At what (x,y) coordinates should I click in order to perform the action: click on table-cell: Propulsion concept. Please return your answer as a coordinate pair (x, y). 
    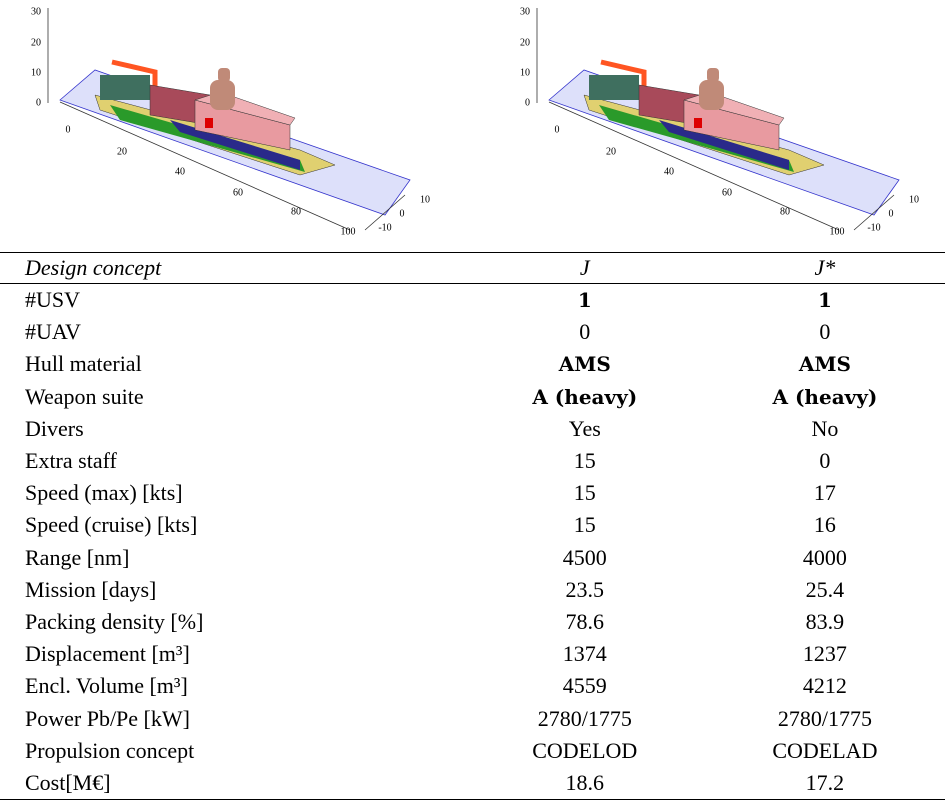
    Looking at the image, I should click on (110, 750).